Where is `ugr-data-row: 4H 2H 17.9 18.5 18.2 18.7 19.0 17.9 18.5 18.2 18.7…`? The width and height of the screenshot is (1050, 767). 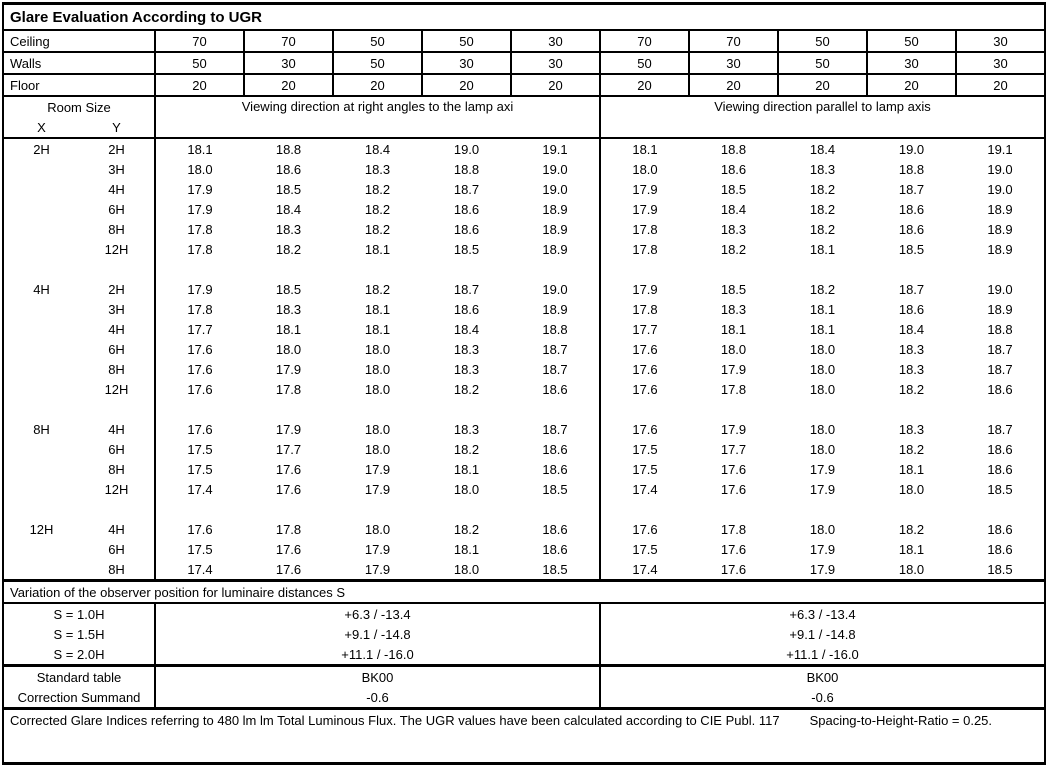
ugr-data-row: 4H 2H 17.9 18.5 18.2 18.7 19.0 17.9 18.5 18.2 18.7… is located at coordinates (524, 289).